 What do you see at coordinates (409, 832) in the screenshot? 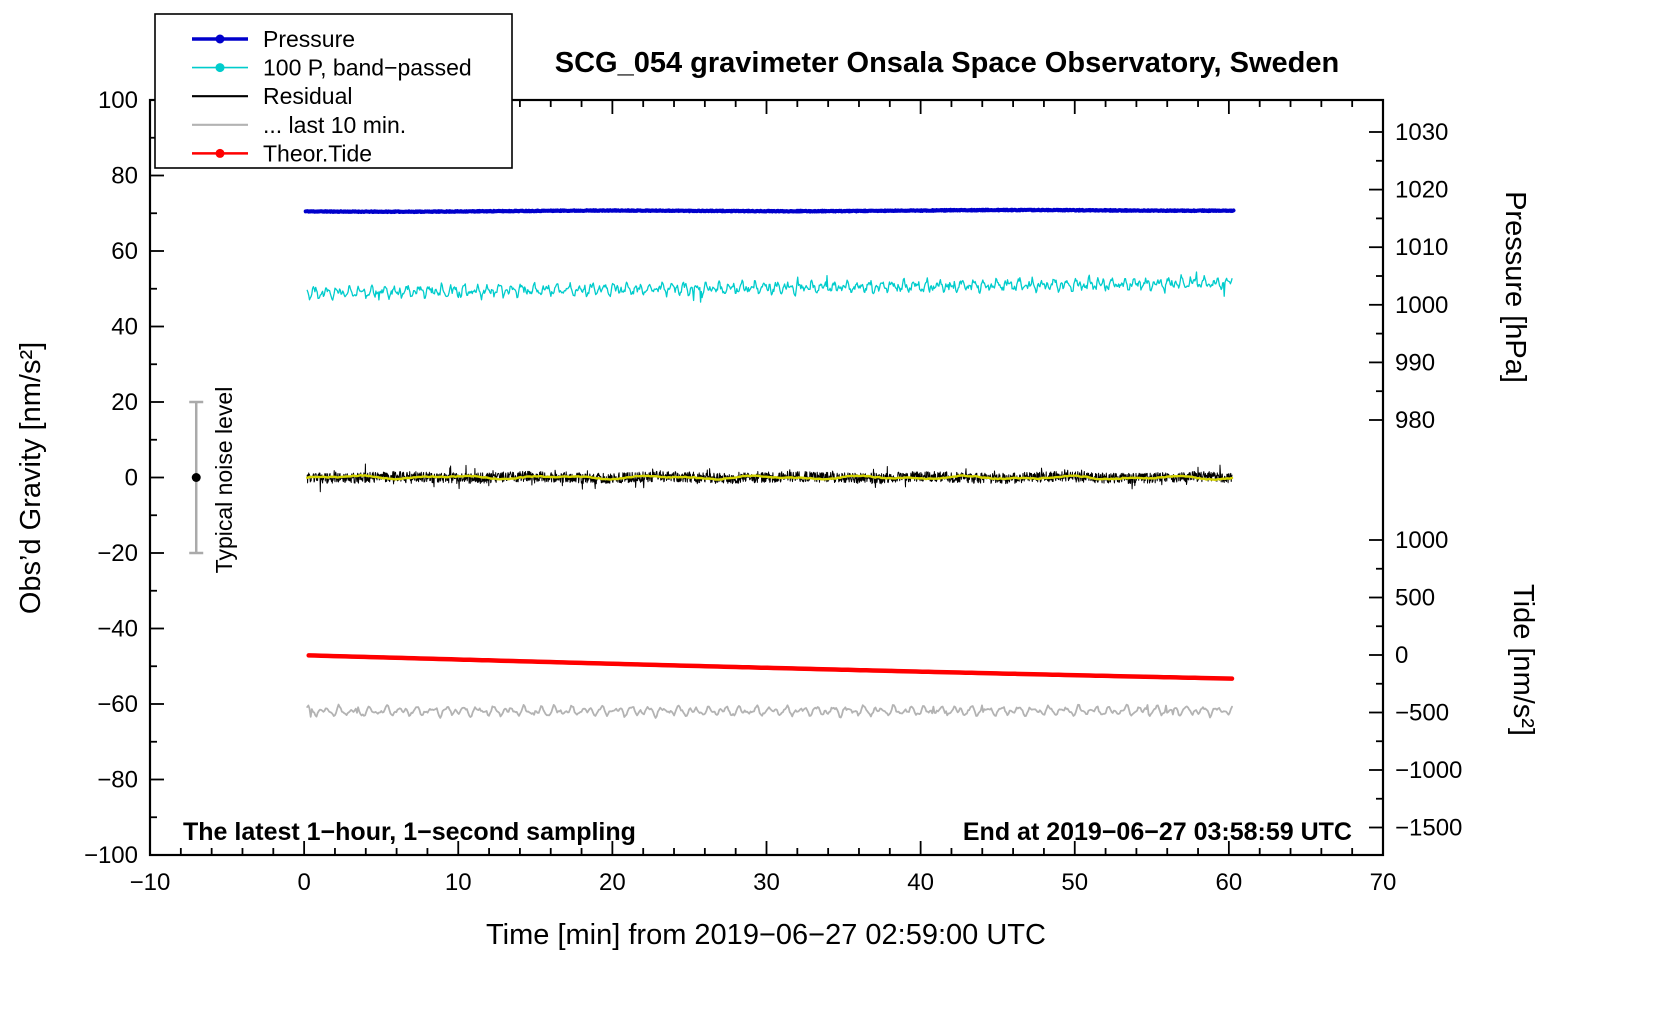
I see `annotation-sampling: The latest 1−hour, 1−second sampling` at bounding box center [409, 832].